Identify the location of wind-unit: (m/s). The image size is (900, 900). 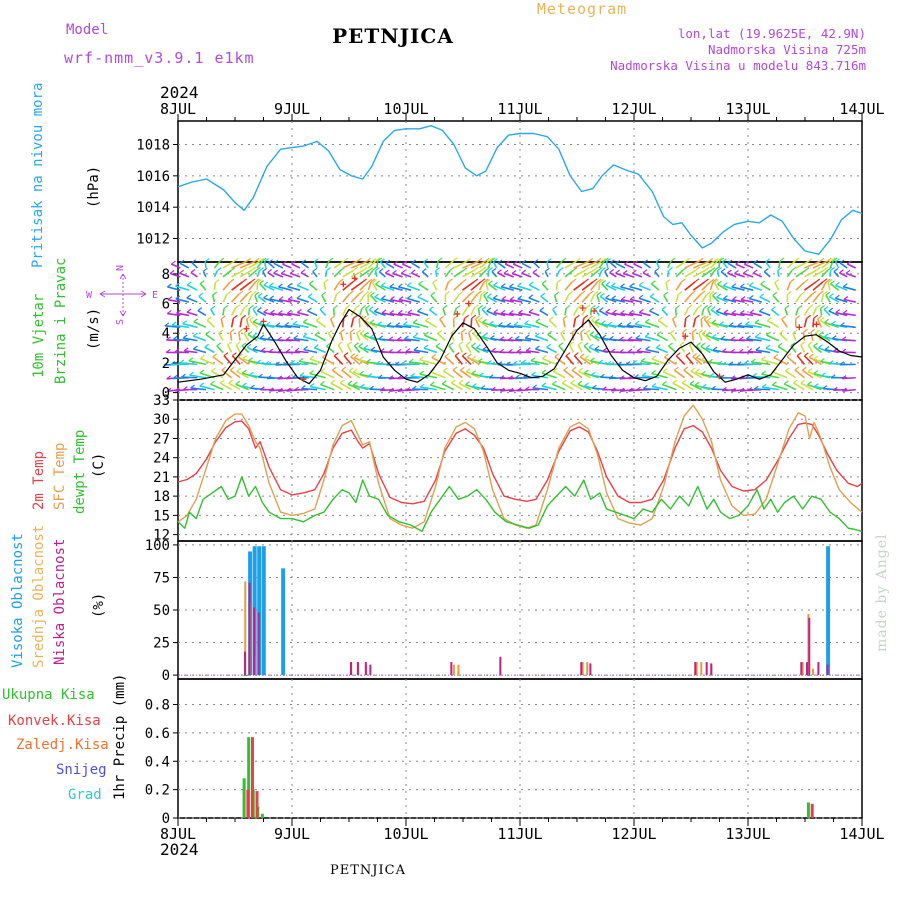
(94, 329).